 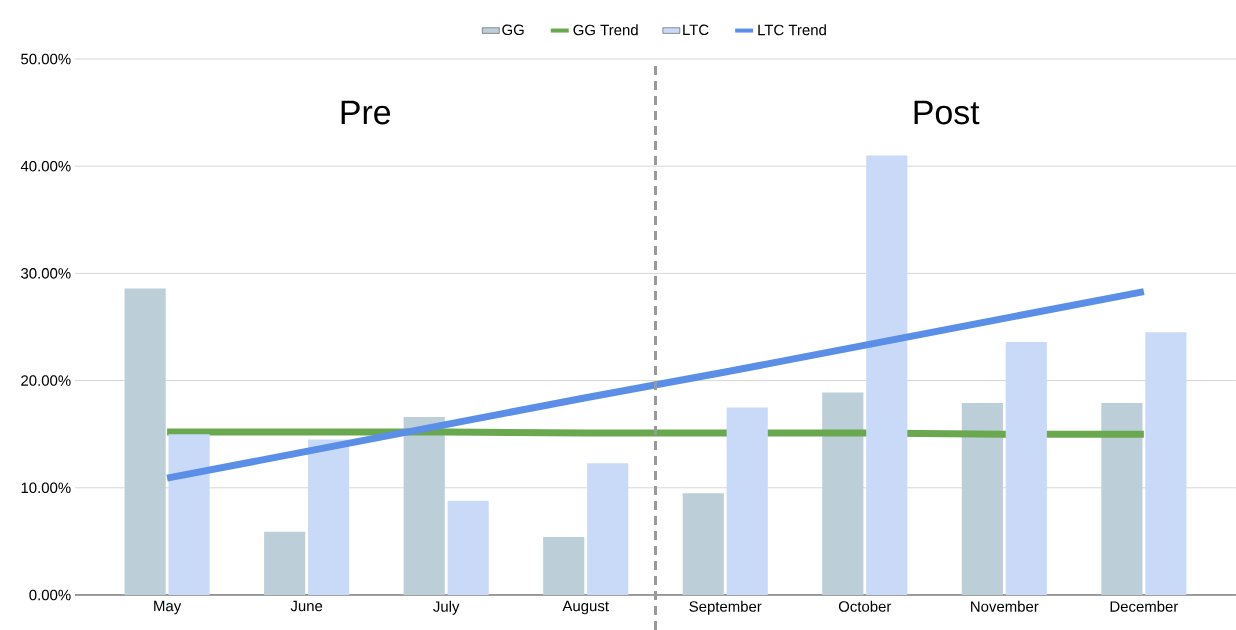 I want to click on annotation: Pre, so click(x=366, y=112).